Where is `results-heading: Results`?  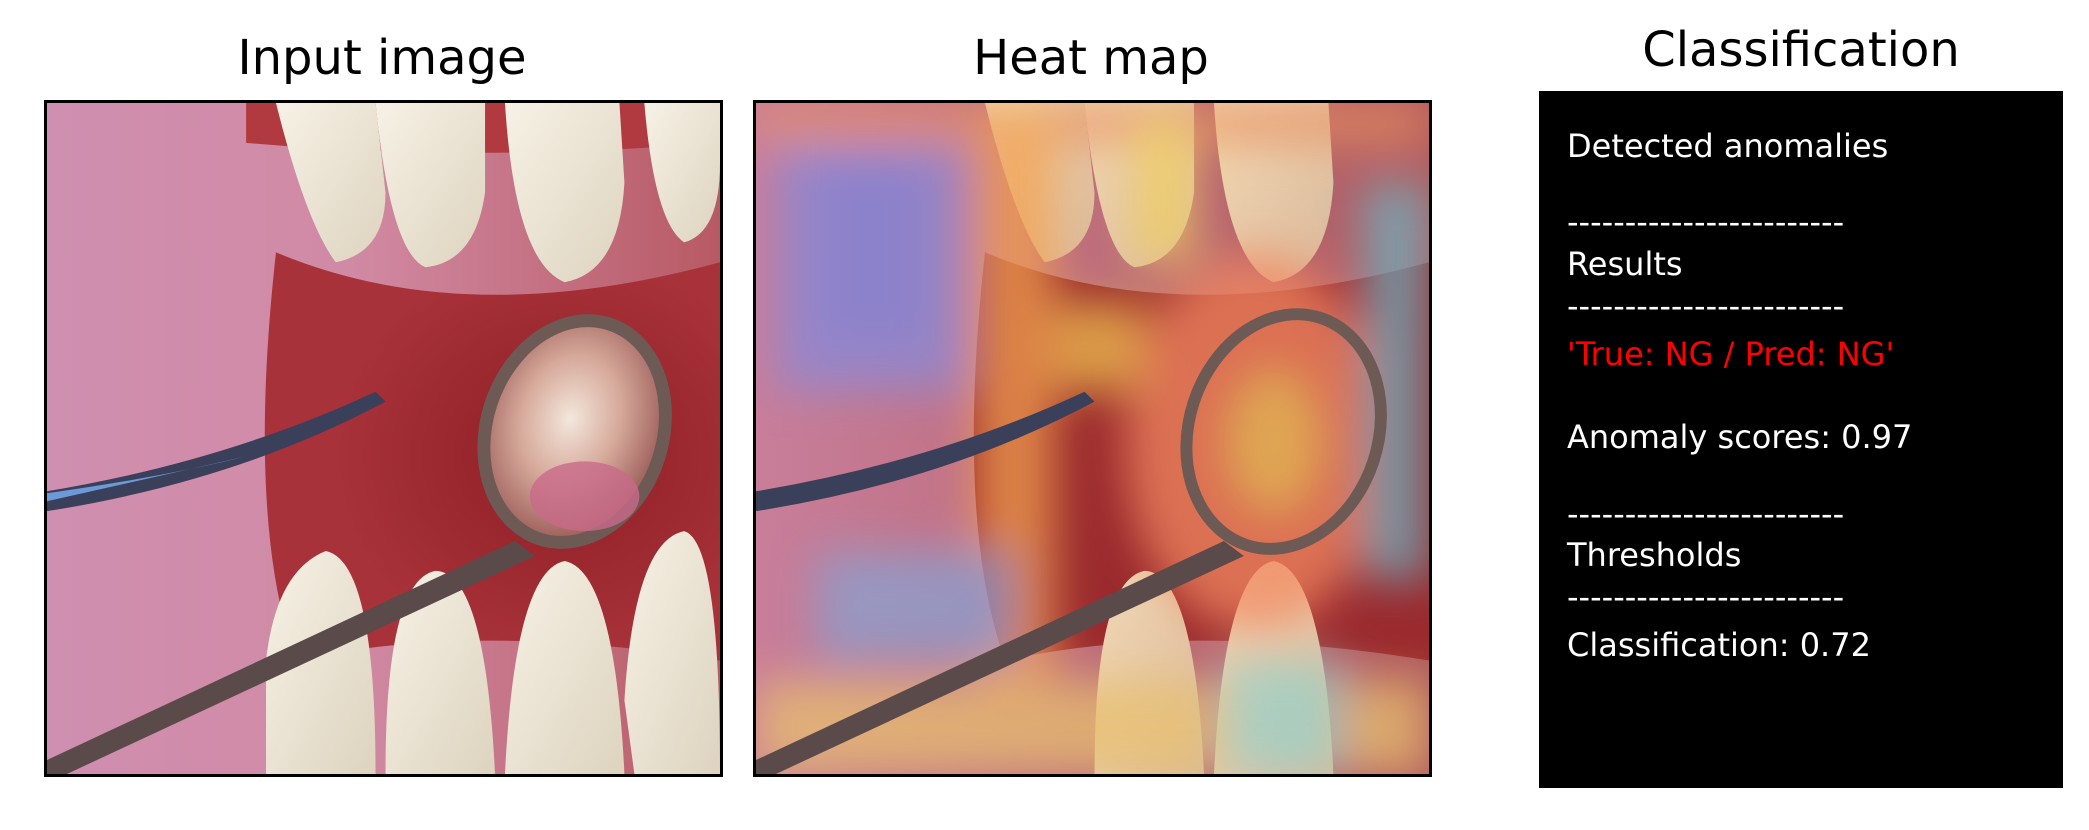
results-heading: Results is located at coordinates (1625, 264).